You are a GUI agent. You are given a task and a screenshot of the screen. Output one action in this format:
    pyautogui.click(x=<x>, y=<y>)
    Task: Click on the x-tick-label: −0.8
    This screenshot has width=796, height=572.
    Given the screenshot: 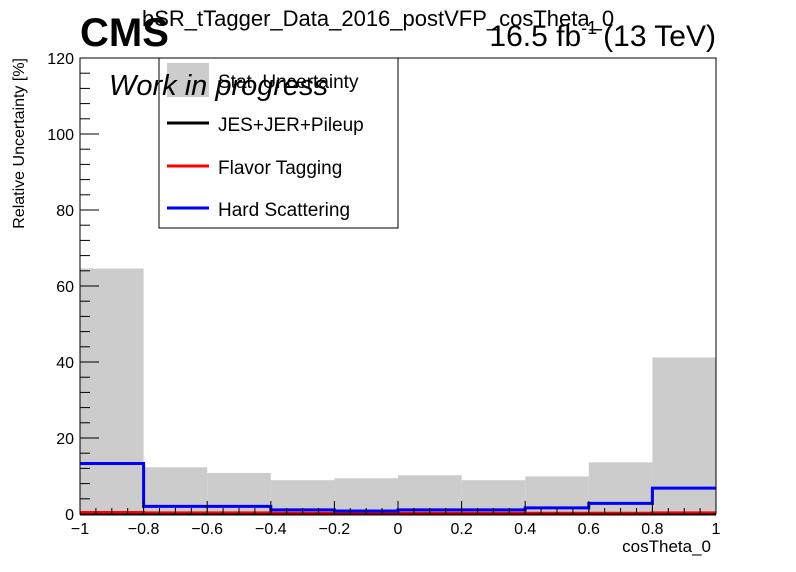 What is the action you would take?
    pyautogui.click(x=144, y=529)
    